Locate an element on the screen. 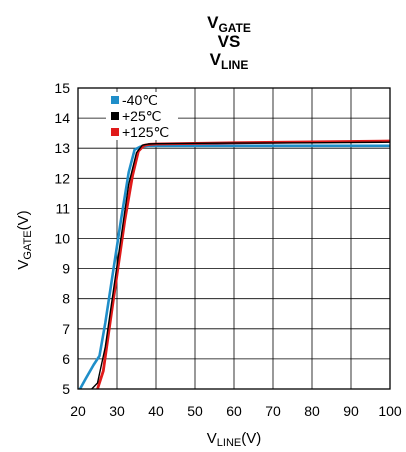 The width and height of the screenshot is (406, 452). title-line1-sub: GATE is located at coordinates (234, 28).